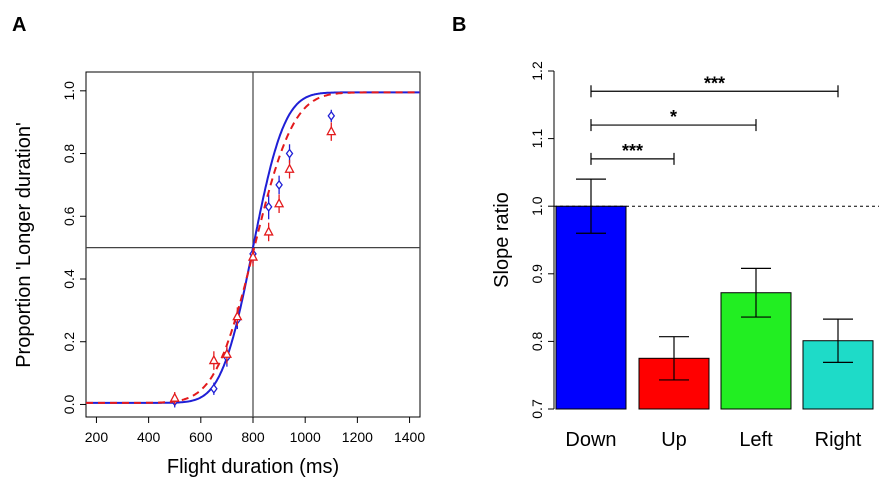 Image resolution: width=892 pixels, height=490 pixels. What do you see at coordinates (73, 247) in the screenshot?
I see `panel-a-y-axis: 0.0 0.2 0.4 0.6 0.8 1.0` at bounding box center [73, 247].